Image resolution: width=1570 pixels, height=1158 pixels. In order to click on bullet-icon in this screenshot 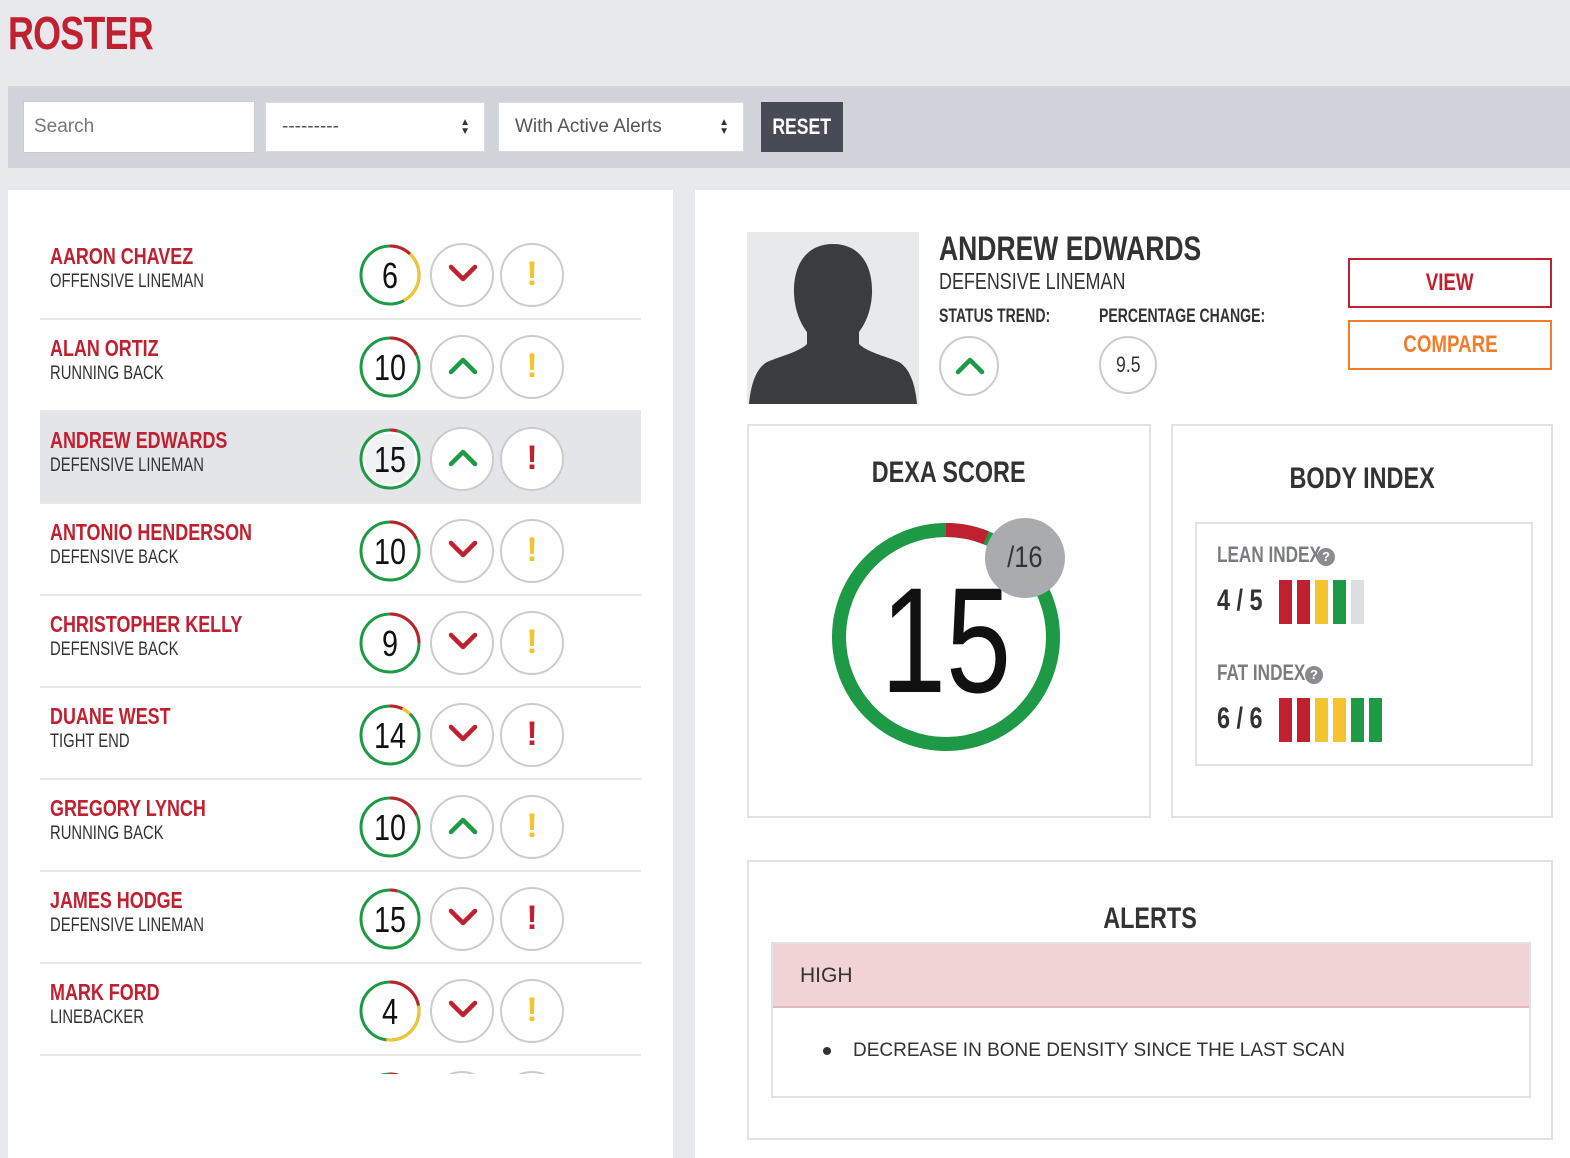, I will do `click(827, 1051)`.